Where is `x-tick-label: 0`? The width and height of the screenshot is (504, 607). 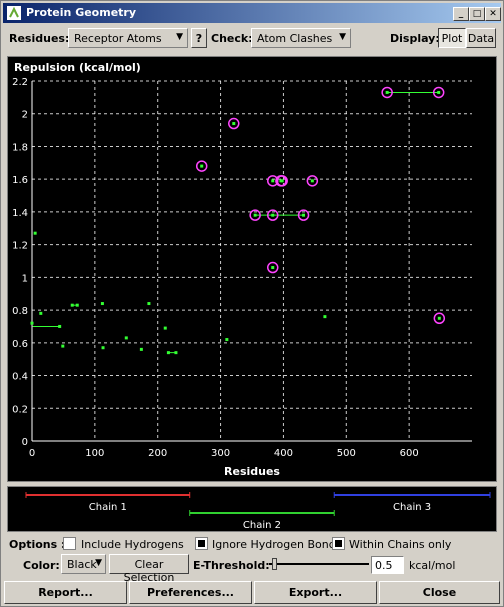
x-tick-label: 0 is located at coordinates (32, 453).